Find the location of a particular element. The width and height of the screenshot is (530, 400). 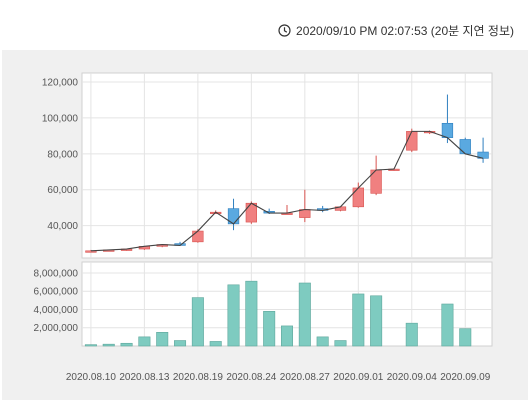

volume-tick-label: 4,000,000 is located at coordinates (56, 310).